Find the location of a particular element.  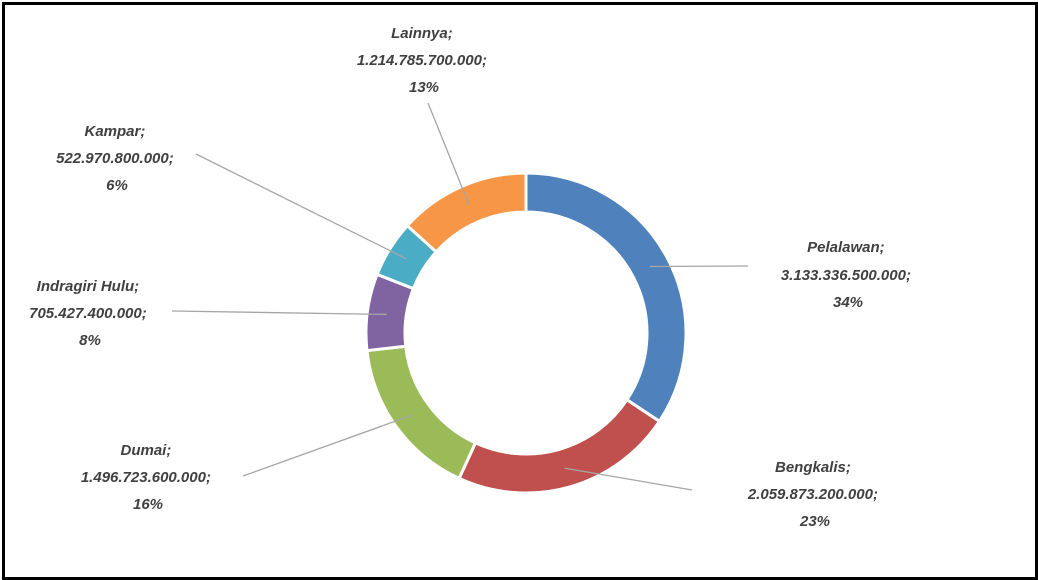

label-dumai-value: 1.496.723.600.000; is located at coordinates (146, 477).